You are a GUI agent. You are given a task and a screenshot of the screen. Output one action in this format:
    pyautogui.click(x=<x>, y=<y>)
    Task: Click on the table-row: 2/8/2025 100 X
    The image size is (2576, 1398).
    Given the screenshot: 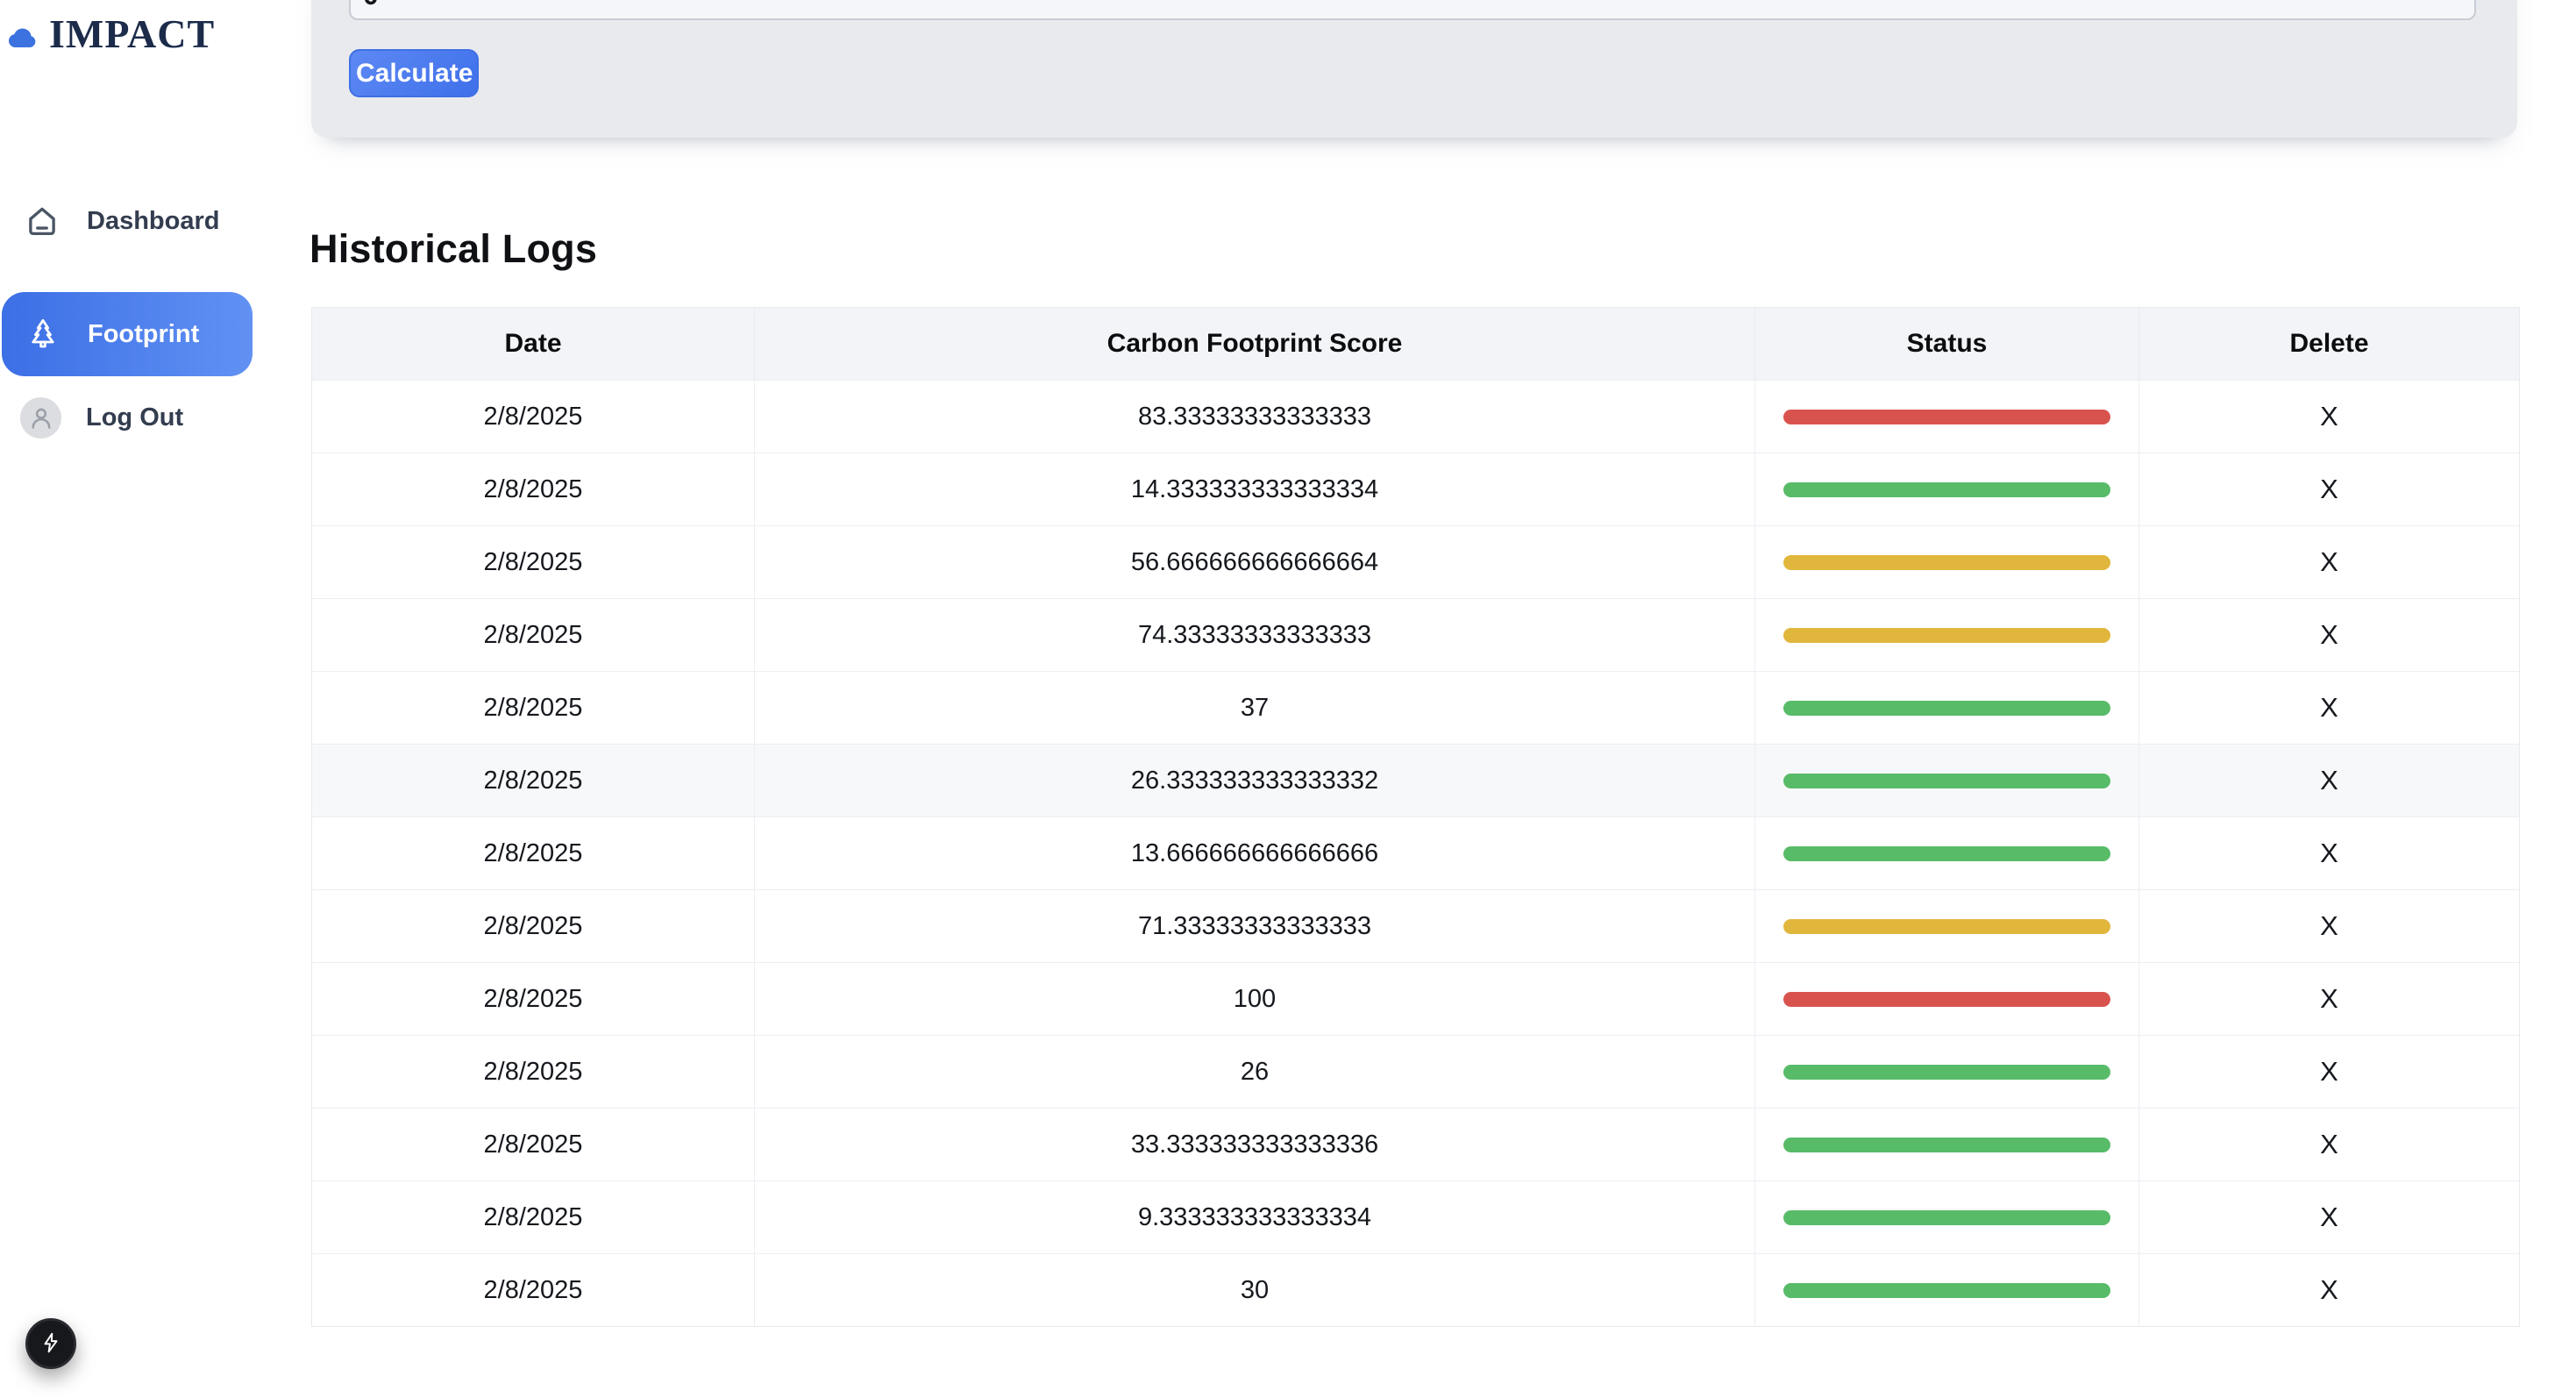 What is the action you would take?
    pyautogui.click(x=1415, y=999)
    